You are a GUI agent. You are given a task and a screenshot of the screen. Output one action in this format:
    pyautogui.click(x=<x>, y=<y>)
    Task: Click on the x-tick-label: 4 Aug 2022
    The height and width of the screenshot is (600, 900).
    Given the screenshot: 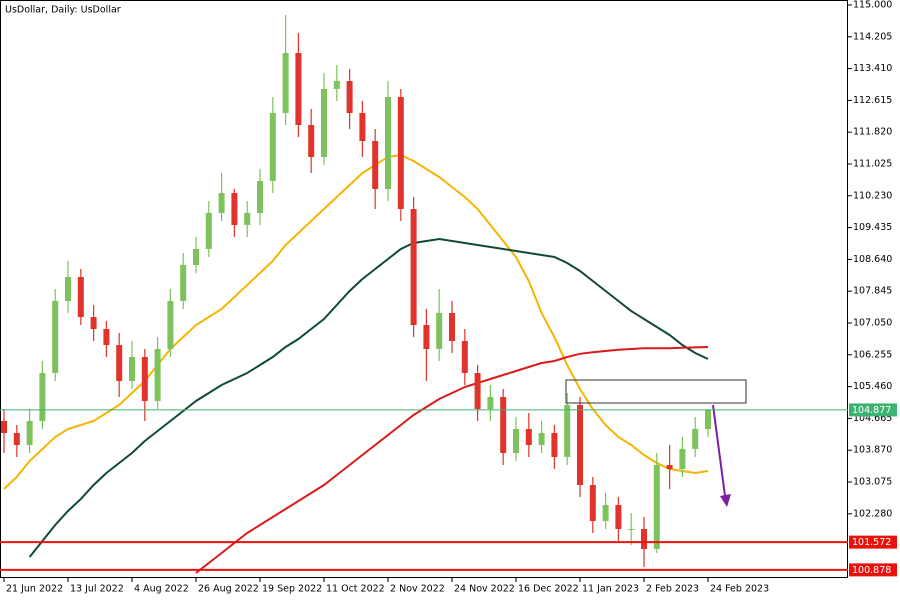 What is the action you would take?
    pyautogui.click(x=161, y=589)
    